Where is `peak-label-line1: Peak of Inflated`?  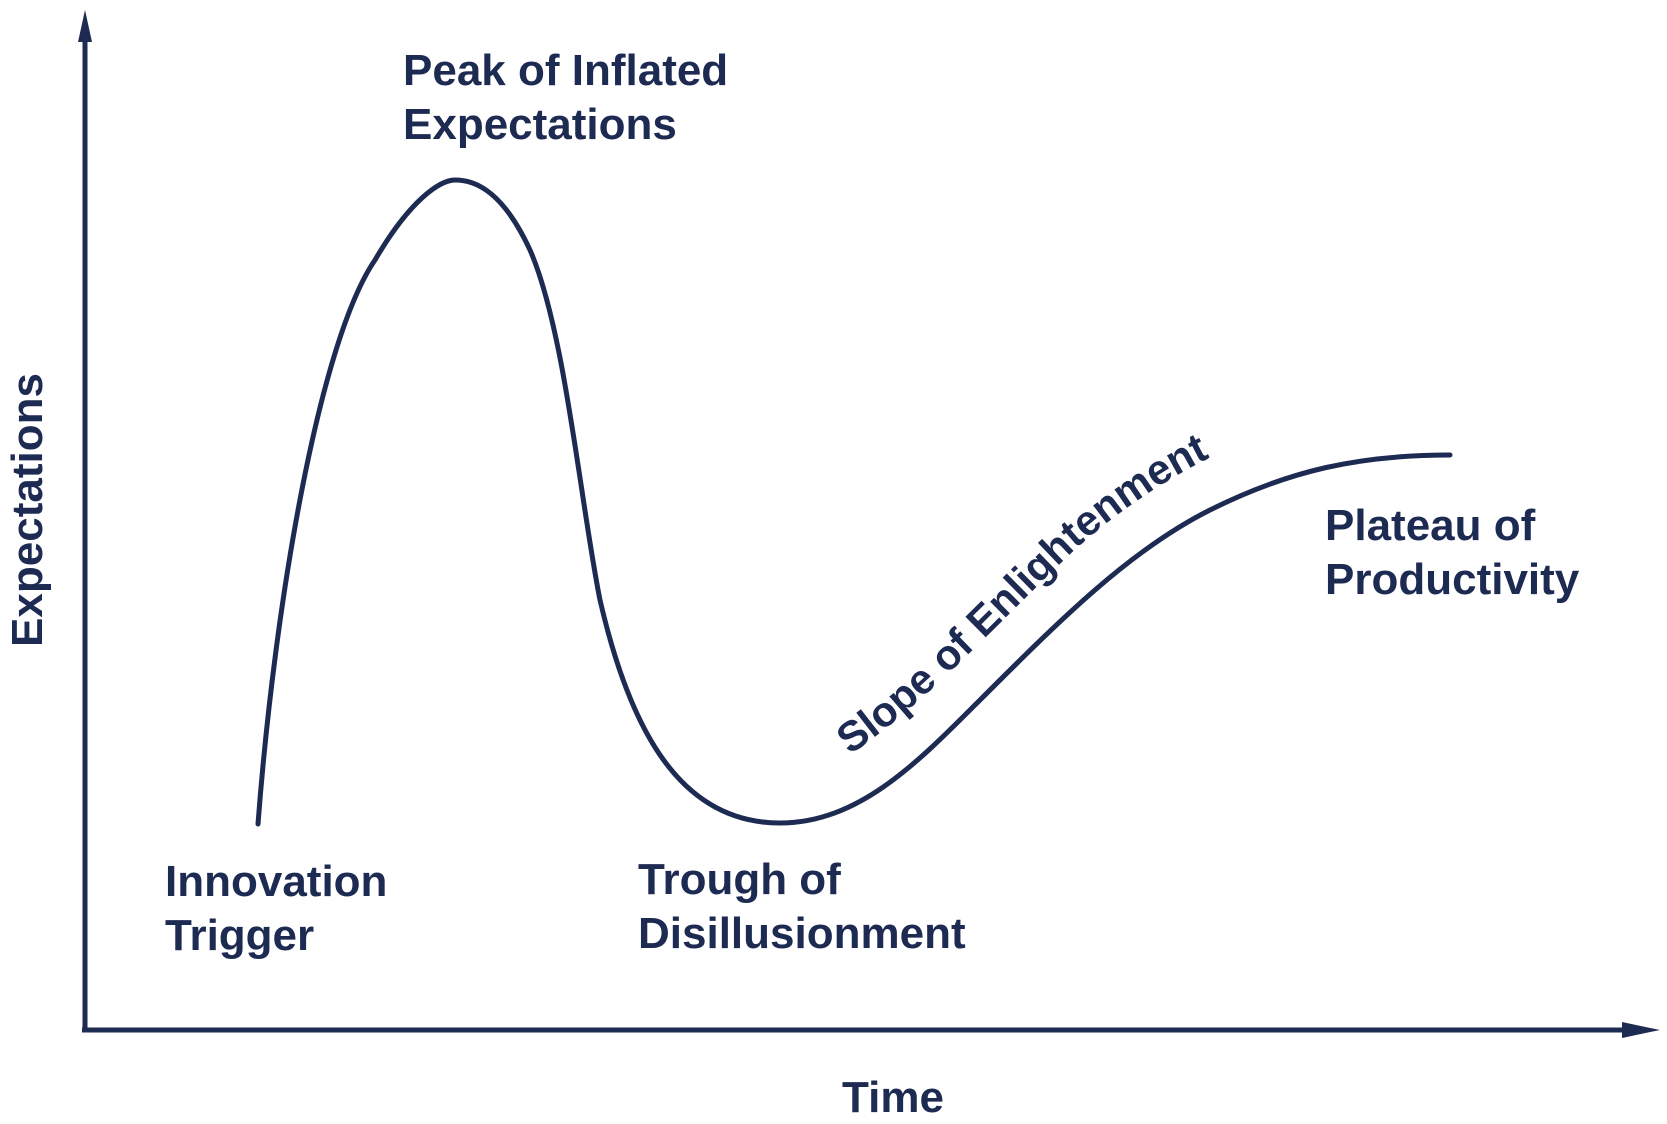
peak-label-line1: Peak of Inflated is located at coordinates (565, 70).